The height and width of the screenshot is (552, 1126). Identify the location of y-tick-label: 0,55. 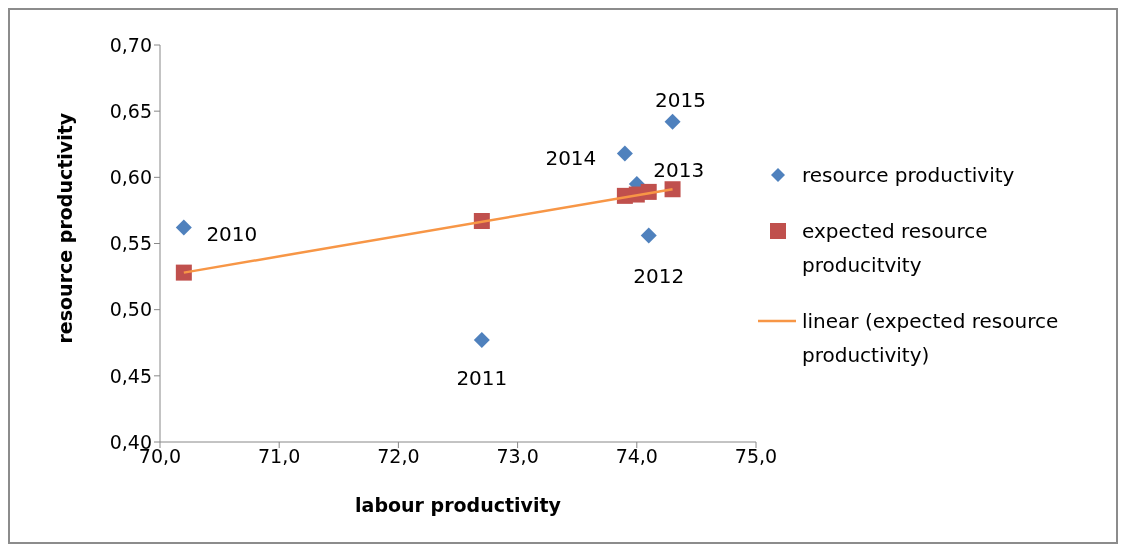
(130, 243).